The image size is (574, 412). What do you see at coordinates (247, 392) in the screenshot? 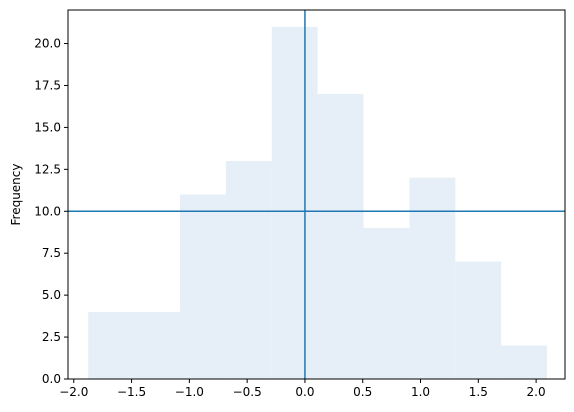
I see `x-tick-label: −0.5` at bounding box center [247, 392].